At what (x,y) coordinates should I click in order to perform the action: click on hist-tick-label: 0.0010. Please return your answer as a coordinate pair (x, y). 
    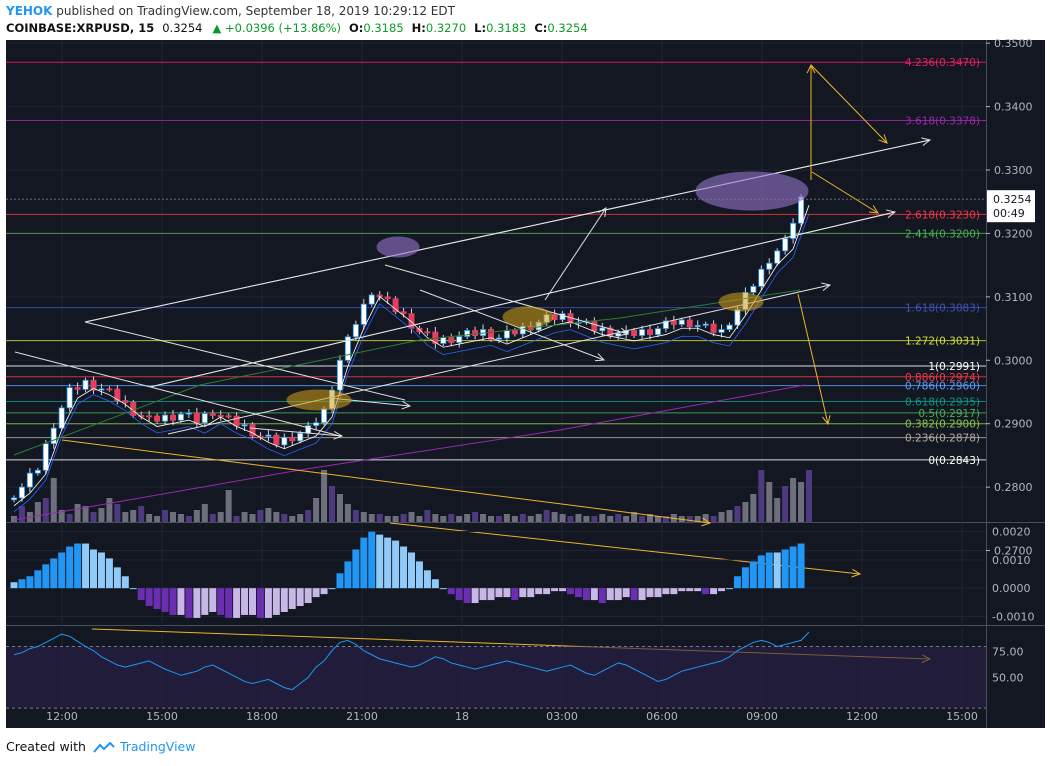
    Looking at the image, I should click on (1011, 560).